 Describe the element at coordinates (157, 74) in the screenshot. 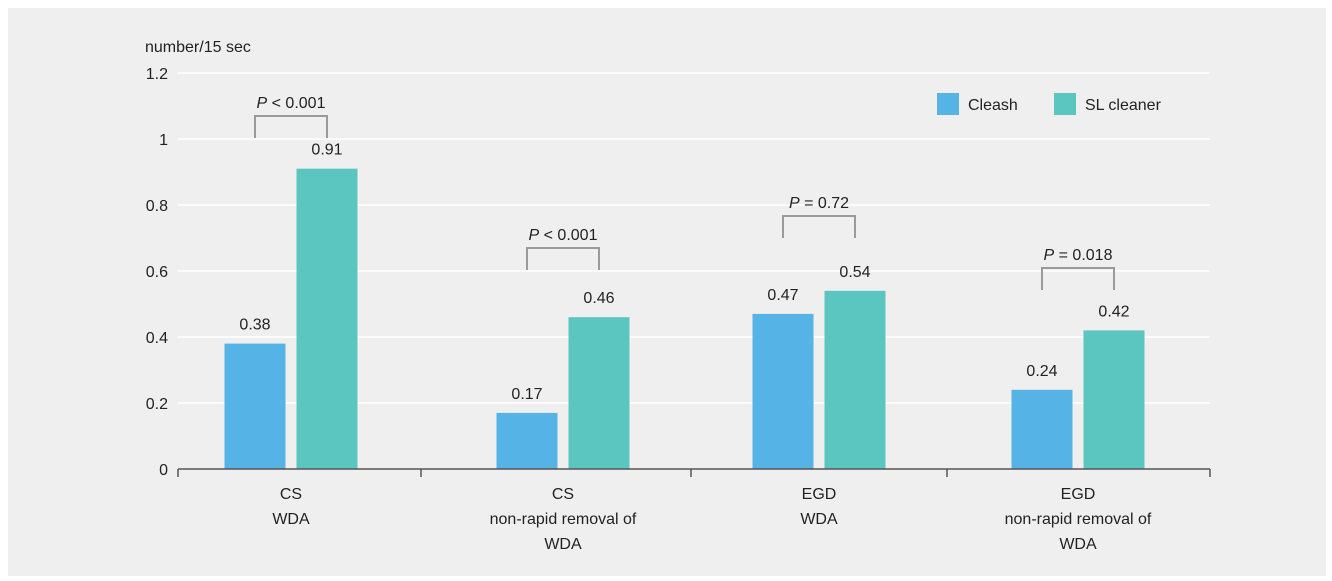

I see `y-tick-label: 1.2` at that location.